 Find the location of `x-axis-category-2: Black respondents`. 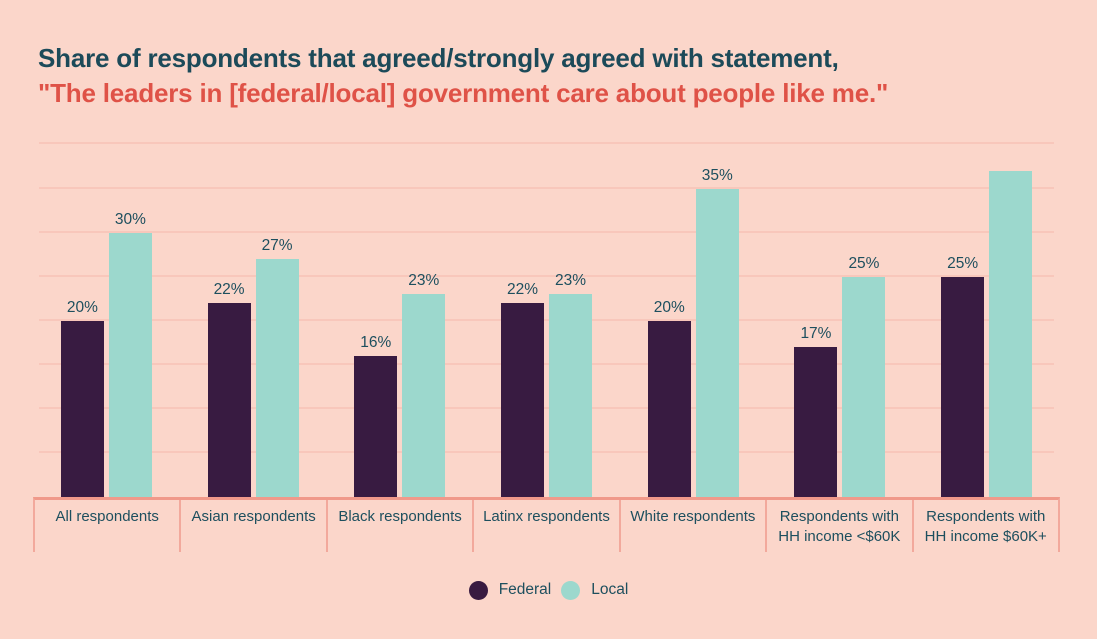

x-axis-category-2: Black respondents is located at coordinates (401, 526).